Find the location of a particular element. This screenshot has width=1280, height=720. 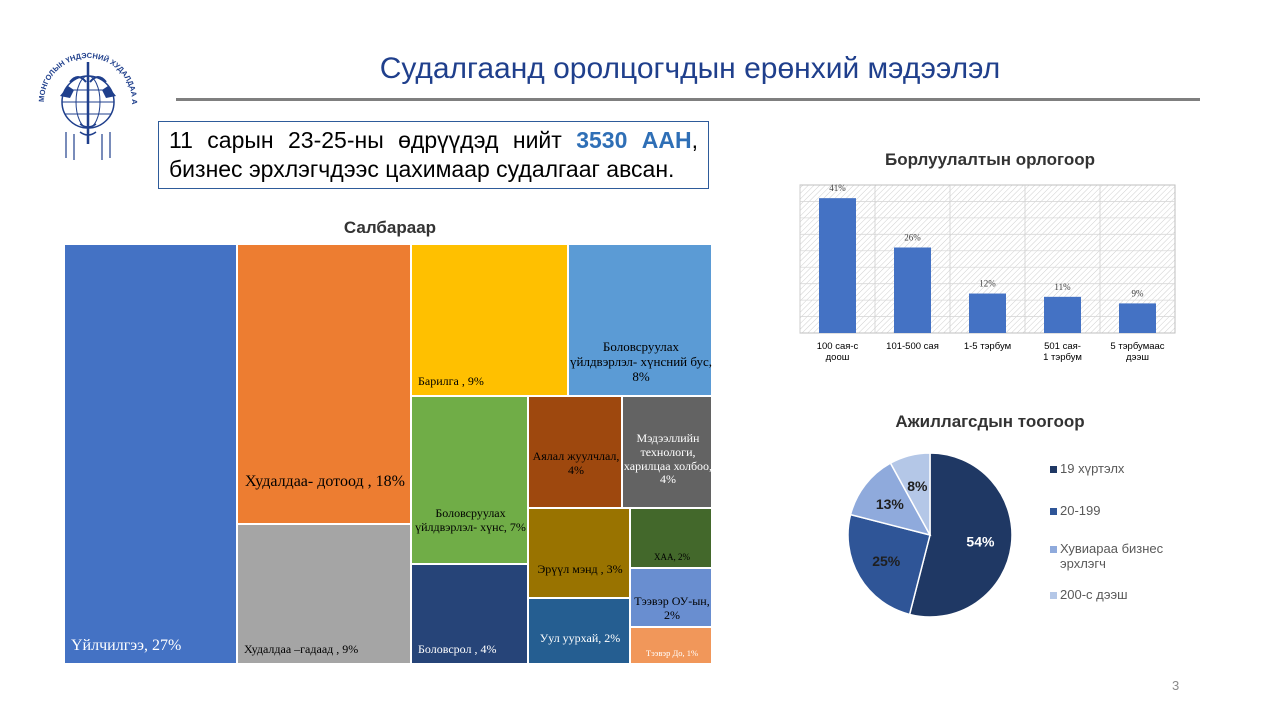

treemap-tile: Худалдаа –гадаад , 9% is located at coordinates (324, 594).